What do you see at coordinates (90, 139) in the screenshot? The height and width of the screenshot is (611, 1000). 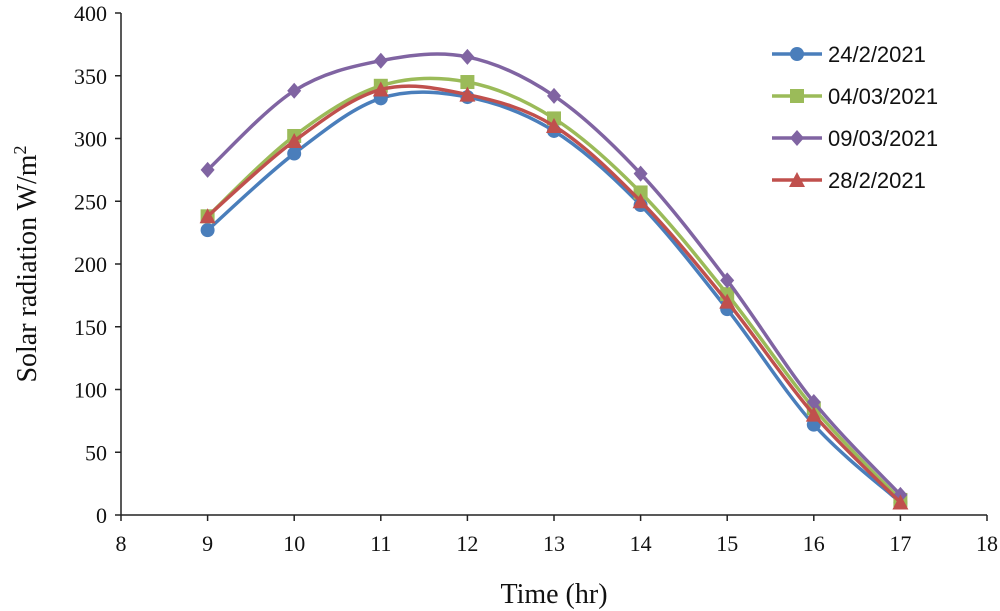 I see `y-tick-label: 300` at bounding box center [90, 139].